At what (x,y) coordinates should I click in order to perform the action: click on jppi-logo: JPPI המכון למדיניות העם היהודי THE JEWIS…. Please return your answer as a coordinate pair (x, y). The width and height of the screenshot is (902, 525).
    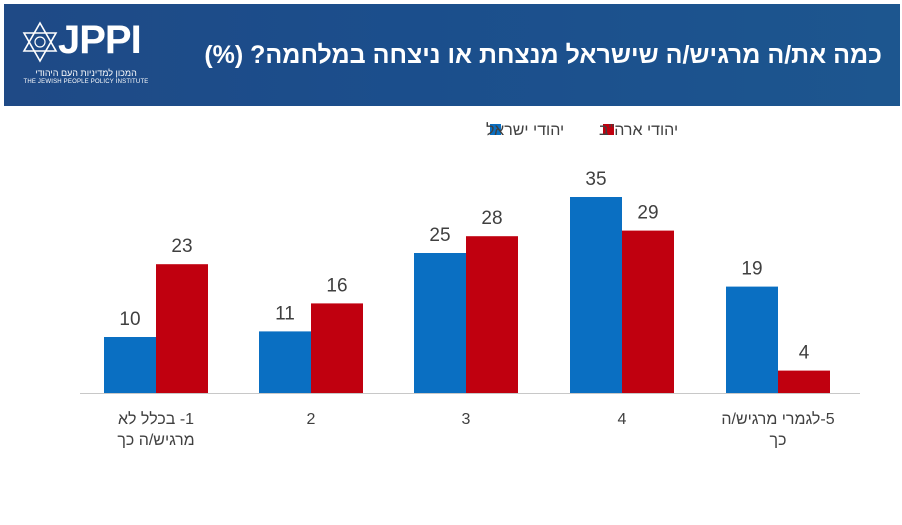
    Looking at the image, I should click on (85, 54).